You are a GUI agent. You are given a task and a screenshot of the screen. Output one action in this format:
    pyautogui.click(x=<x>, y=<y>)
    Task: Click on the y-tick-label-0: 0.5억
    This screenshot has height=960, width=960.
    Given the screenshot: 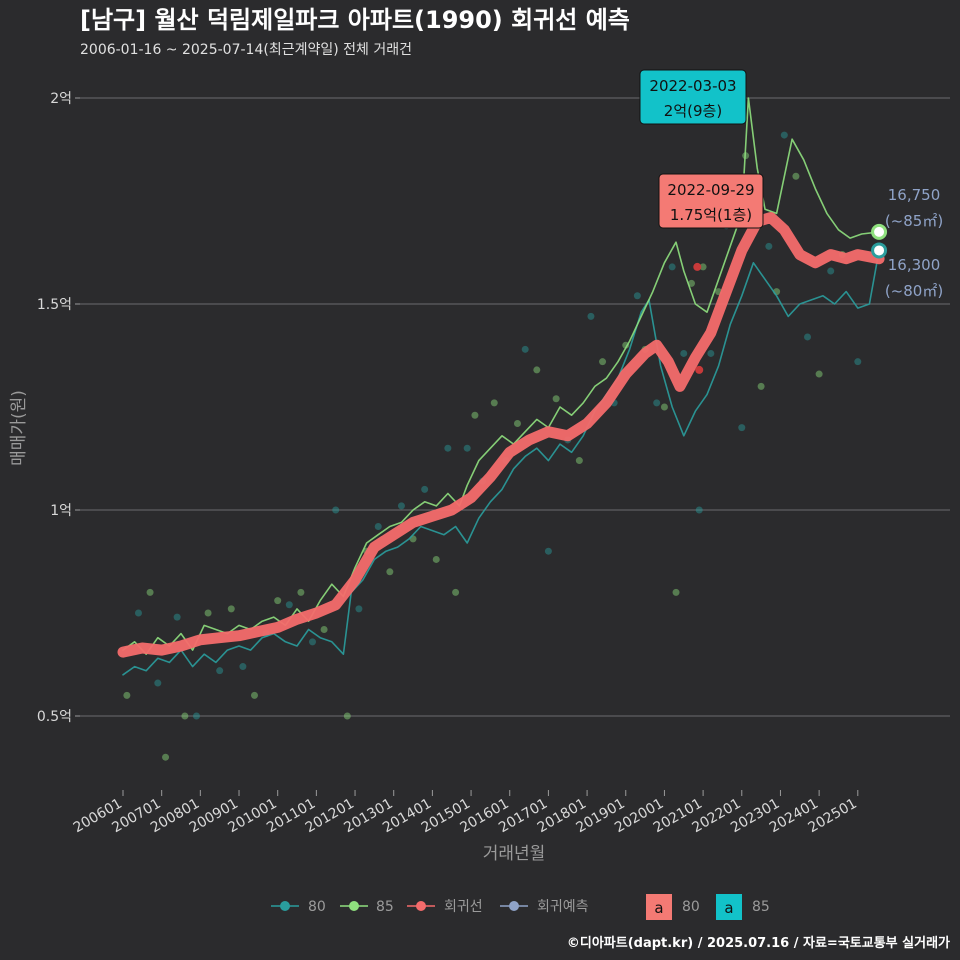 What is the action you would take?
    pyautogui.click(x=54, y=717)
    